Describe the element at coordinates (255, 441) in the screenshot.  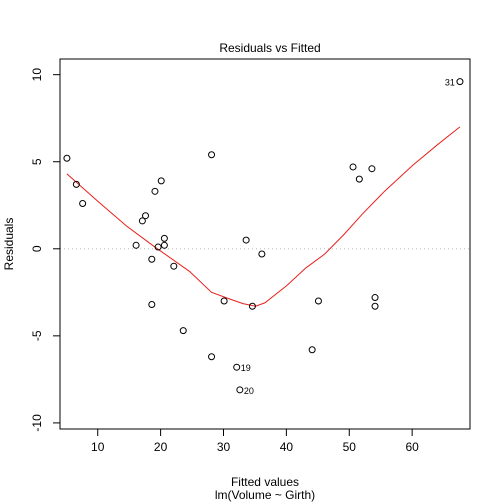
I see `x-axis: 10 20 30 40 50 60` at that location.